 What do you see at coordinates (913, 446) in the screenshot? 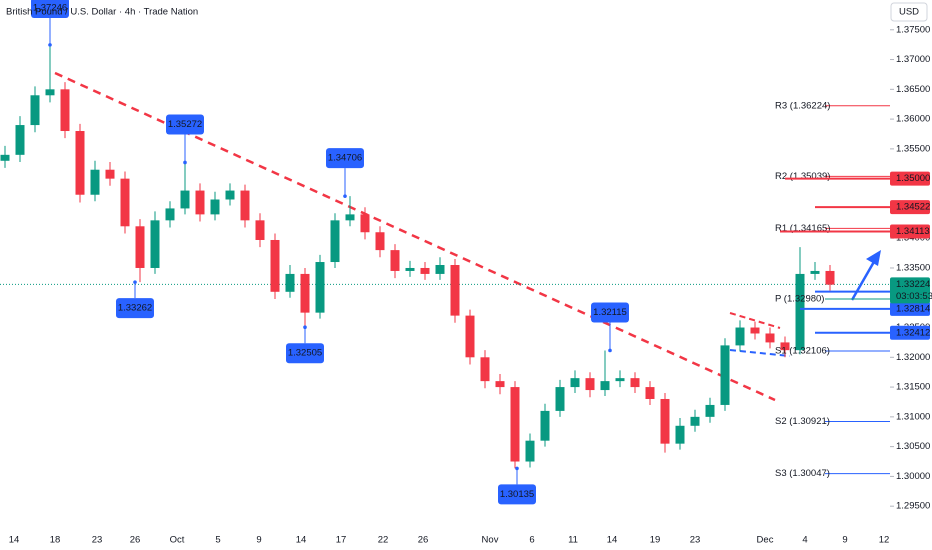
I see `y-tick-label: 1.30500` at bounding box center [913, 446].